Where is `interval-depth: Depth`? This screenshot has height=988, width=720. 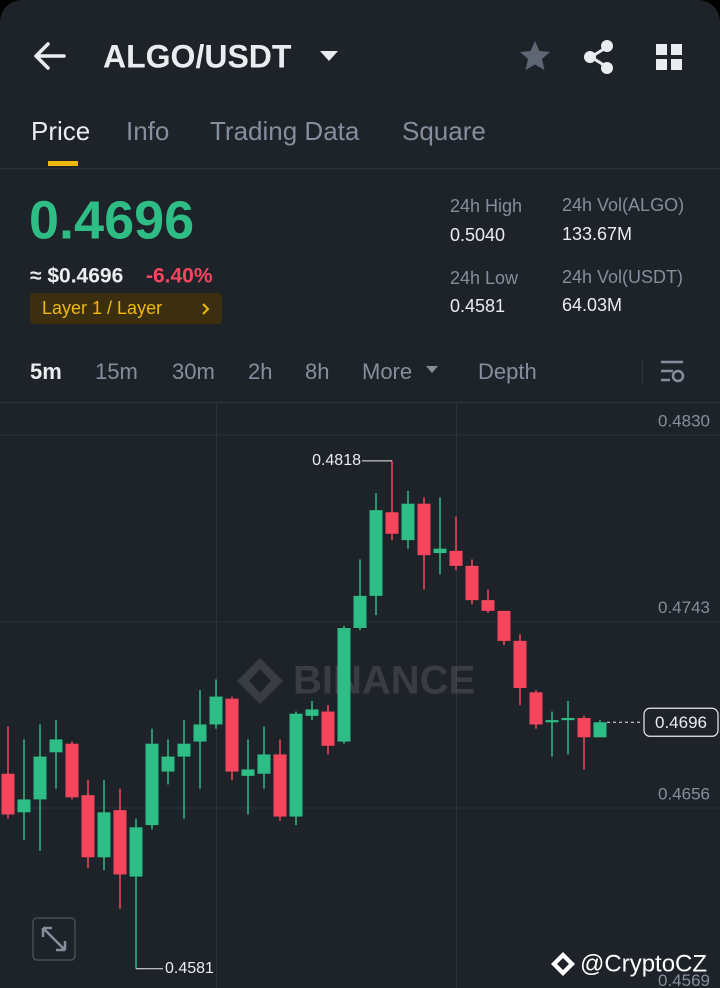 interval-depth: Depth is located at coordinates (507, 371).